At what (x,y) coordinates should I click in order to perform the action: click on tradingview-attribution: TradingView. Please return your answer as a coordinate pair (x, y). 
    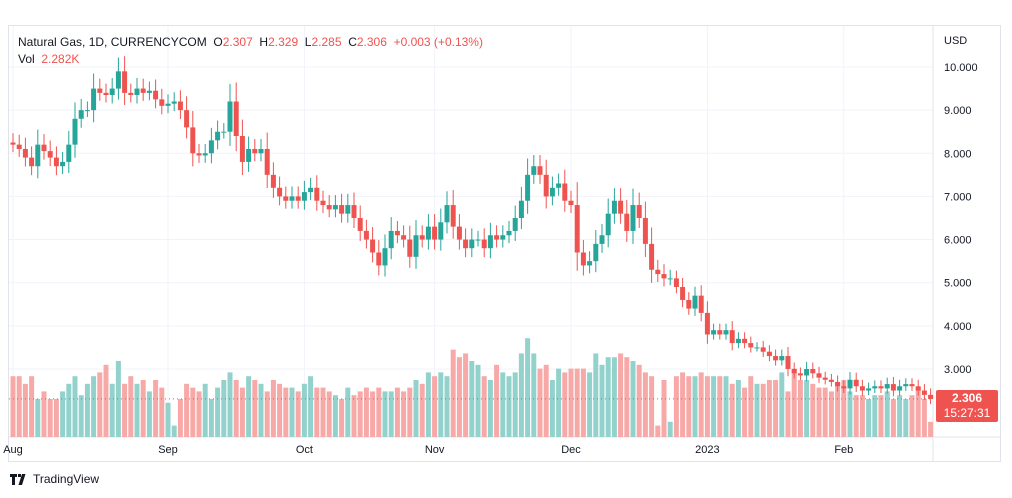
    Looking at the image, I should click on (54, 479).